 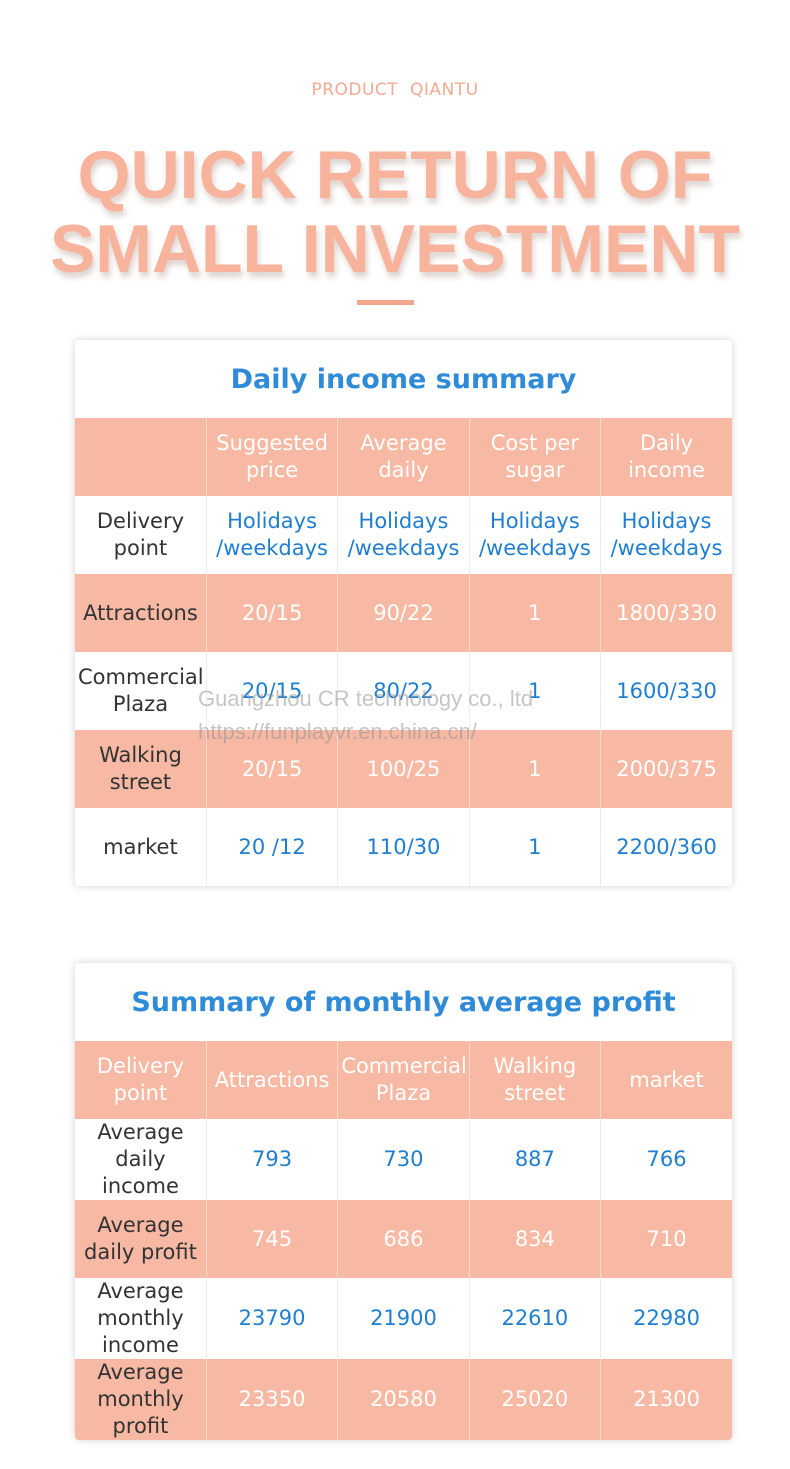 I want to click on row-label: Average monthly income, so click(x=141, y=1318).